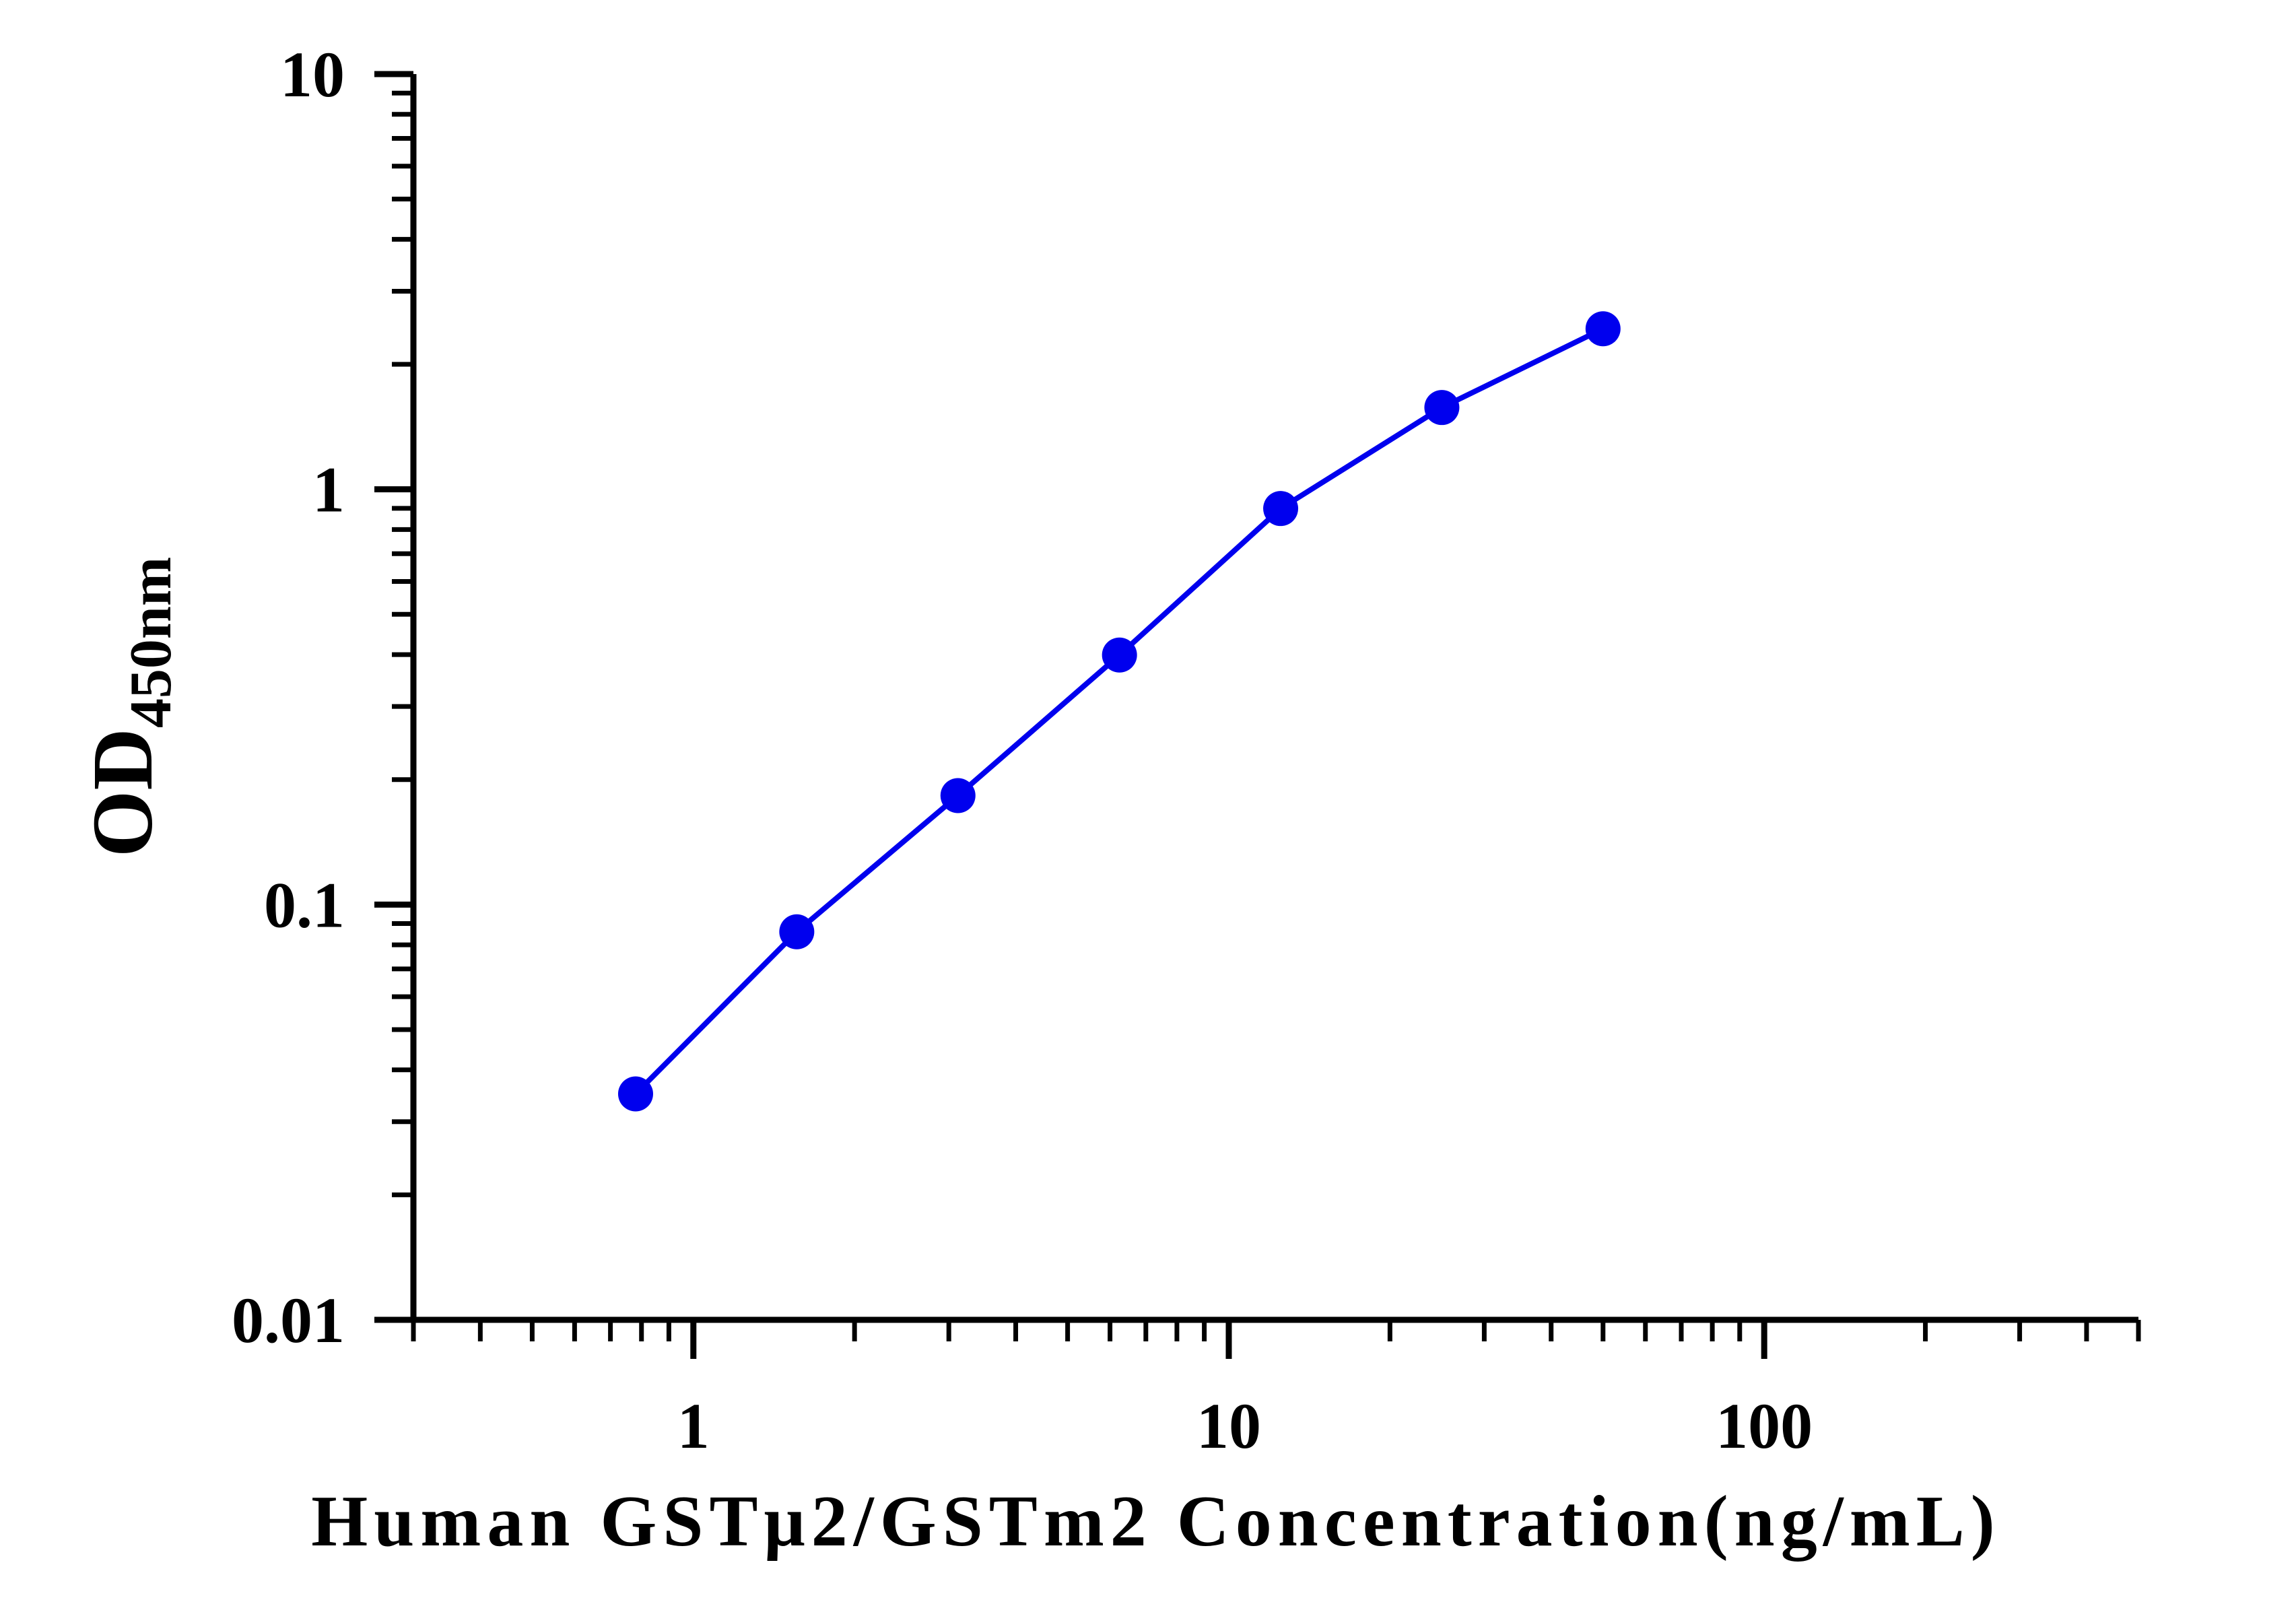  What do you see at coordinates (288, 1320) in the screenshot?
I see `y-tick-label: 0.01` at bounding box center [288, 1320].